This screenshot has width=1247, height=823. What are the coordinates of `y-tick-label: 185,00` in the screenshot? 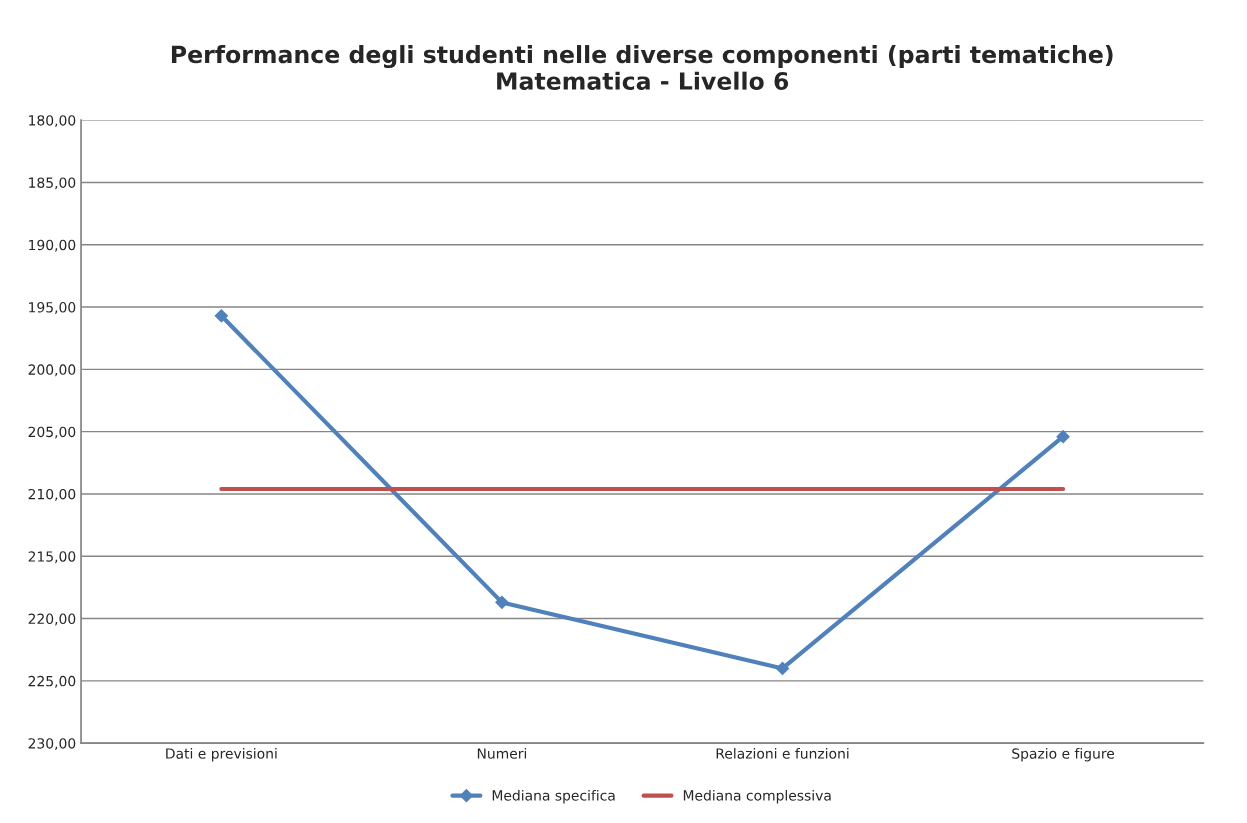 It's located at (52, 183).